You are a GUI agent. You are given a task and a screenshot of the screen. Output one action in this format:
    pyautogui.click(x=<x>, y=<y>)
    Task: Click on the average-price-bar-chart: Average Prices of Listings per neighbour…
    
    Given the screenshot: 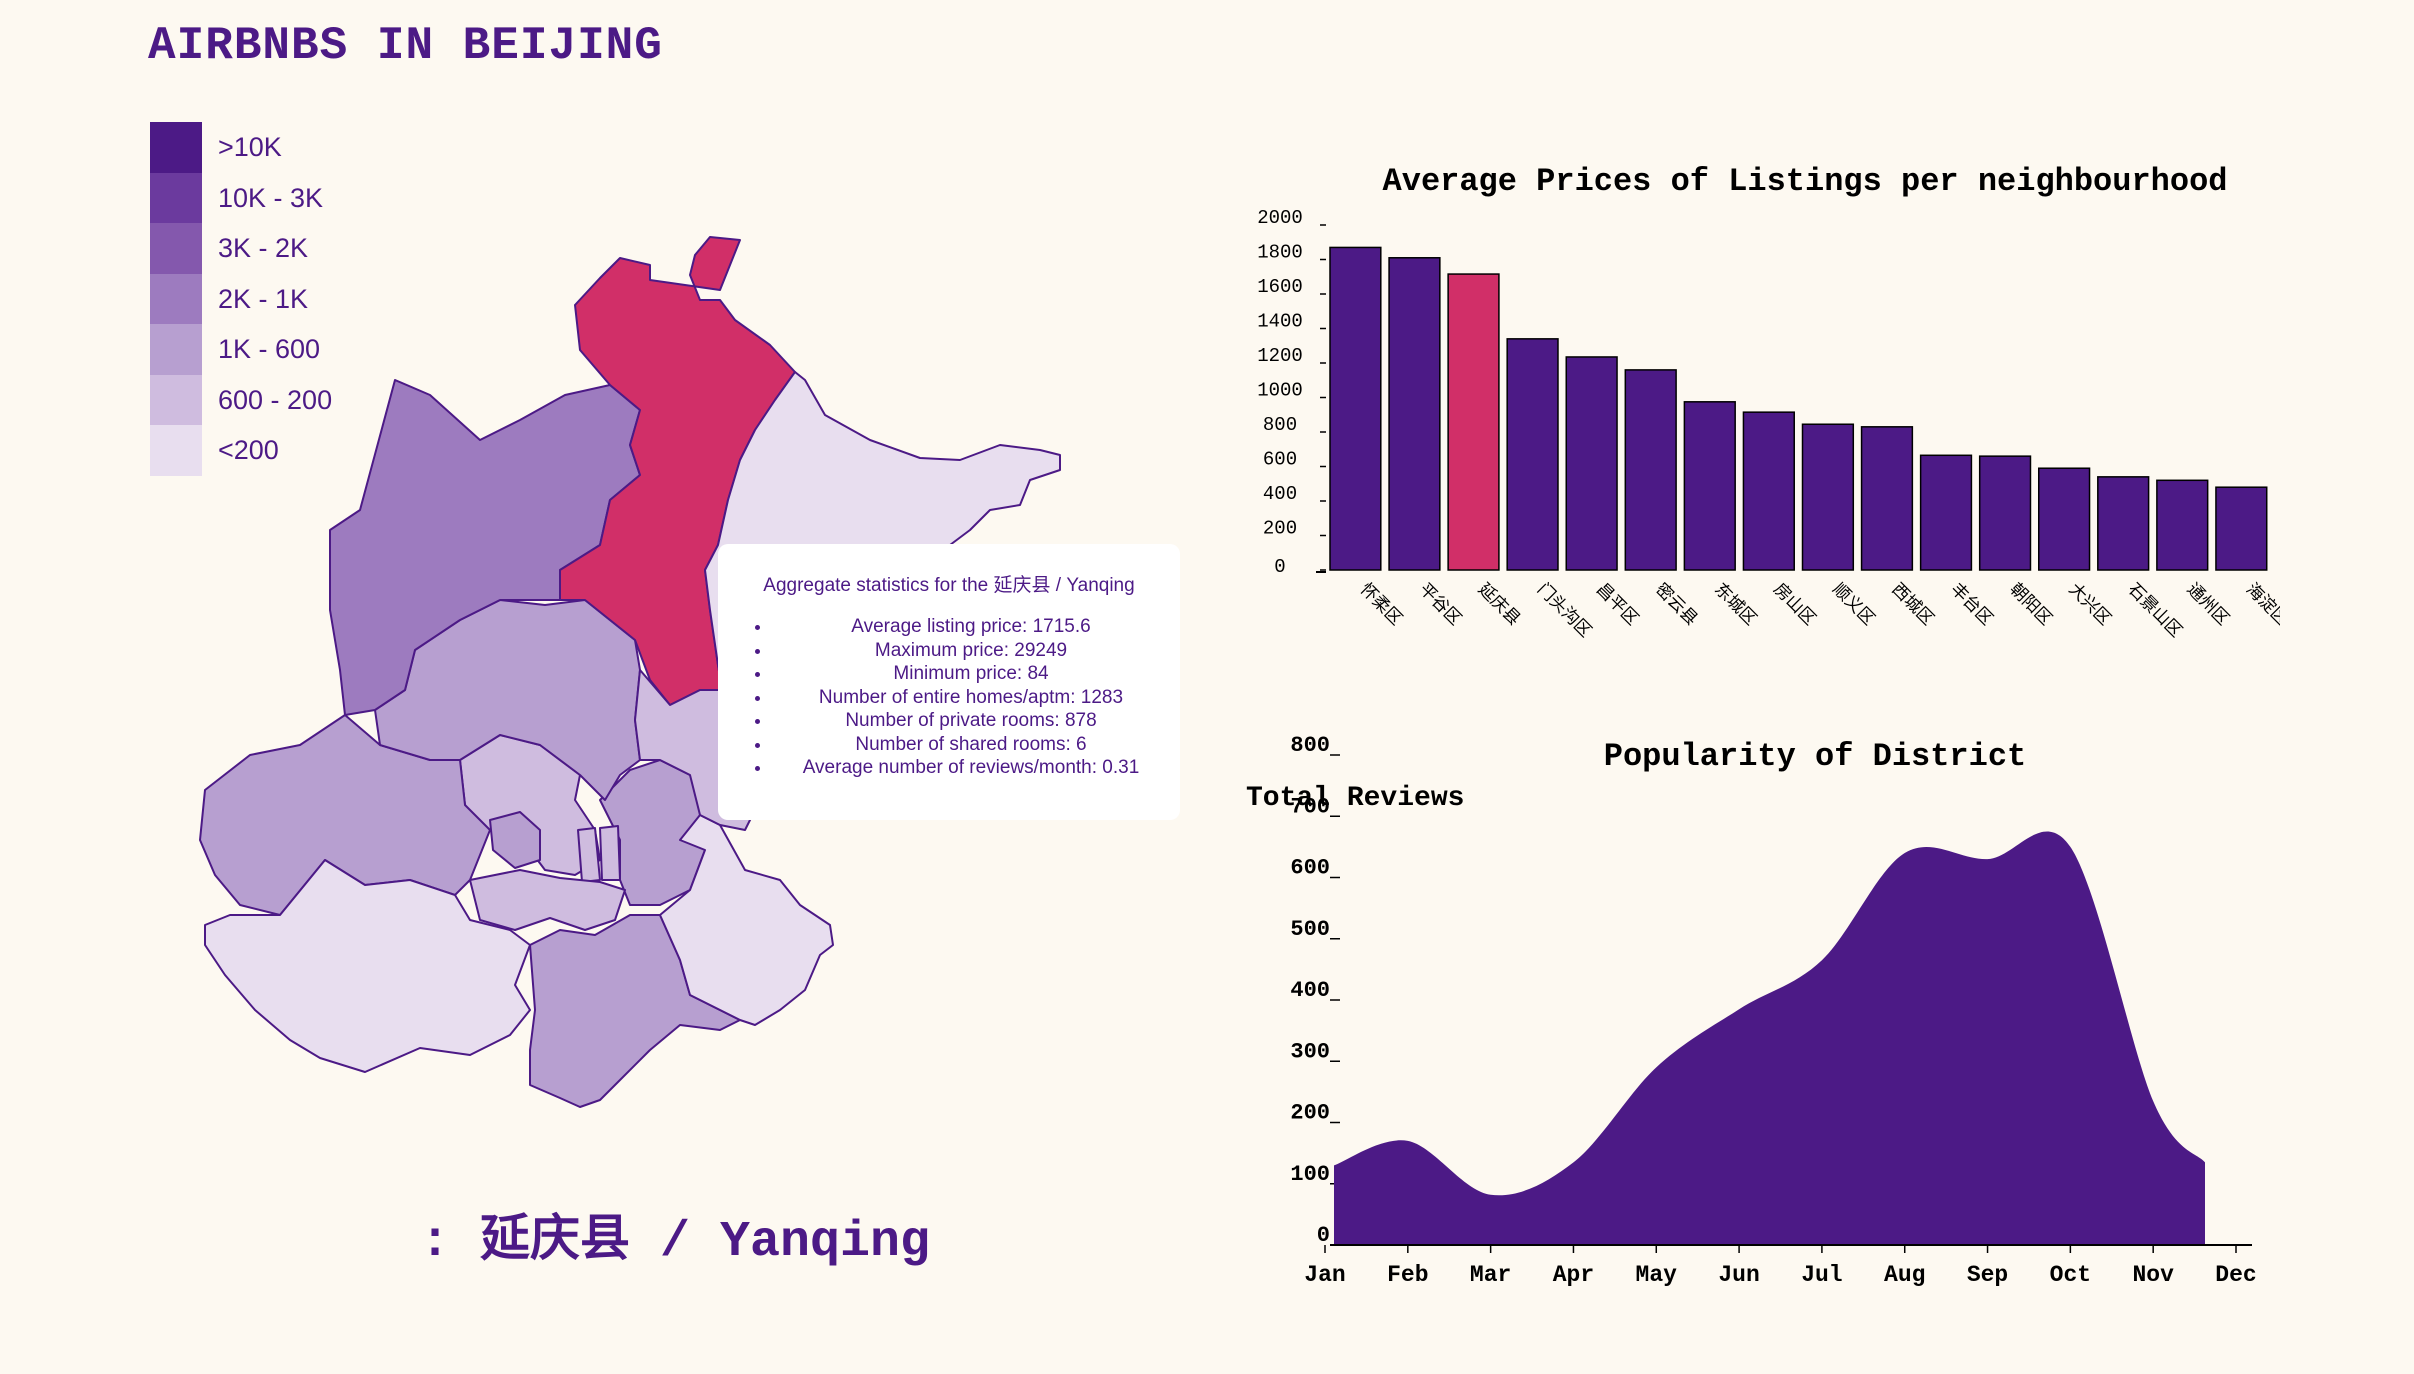 What is the action you would take?
    pyautogui.click(x=1768, y=402)
    